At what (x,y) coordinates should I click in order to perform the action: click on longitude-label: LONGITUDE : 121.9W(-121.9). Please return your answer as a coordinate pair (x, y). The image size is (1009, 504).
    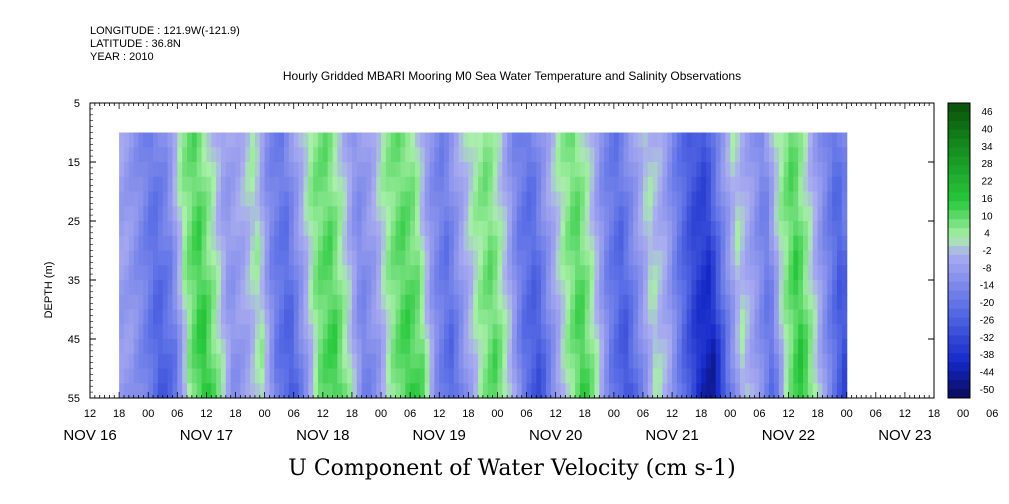
    Looking at the image, I should click on (165, 31).